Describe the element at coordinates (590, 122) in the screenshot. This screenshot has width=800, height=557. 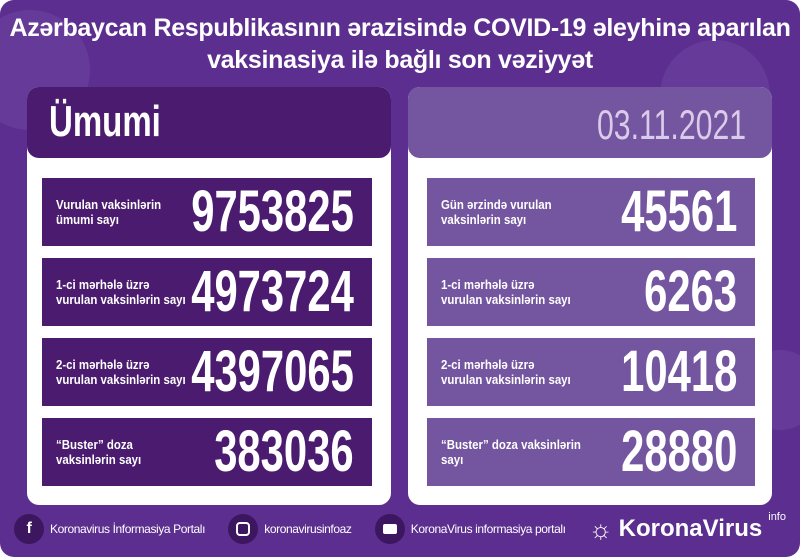
I see `daily-header: 03.11.2021` at that location.